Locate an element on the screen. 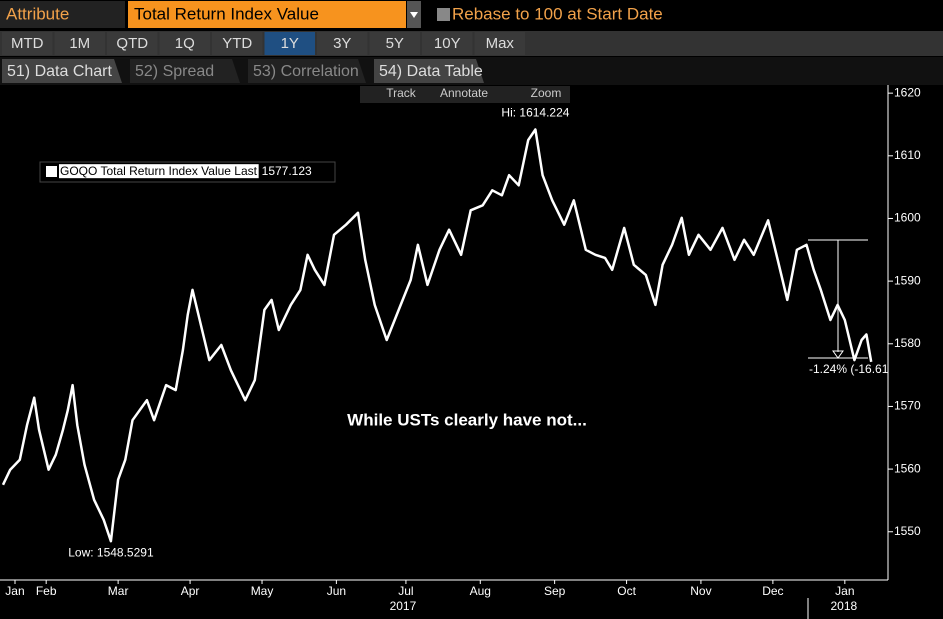  legend-name-bg is located at coordinates (159, 171).